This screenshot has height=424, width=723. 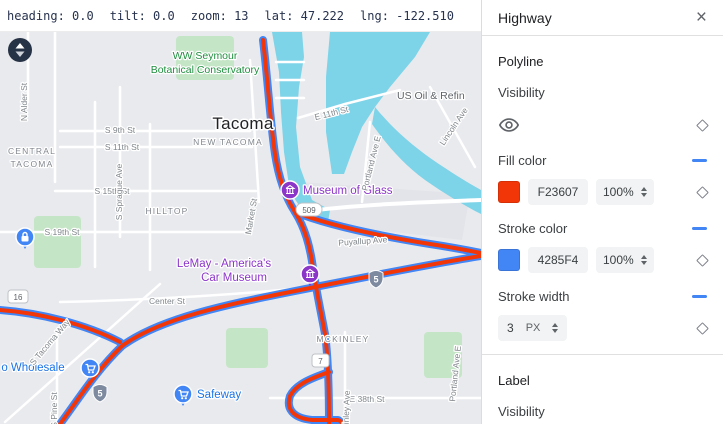 What do you see at coordinates (142, 15) in the screenshot?
I see `tilt-readout: tilt: 0.0` at bounding box center [142, 15].